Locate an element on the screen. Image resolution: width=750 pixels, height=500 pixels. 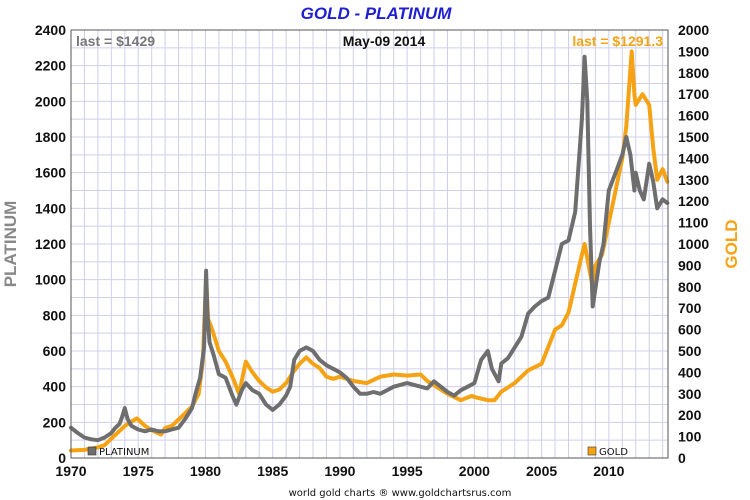
x-tick-label: 1975 is located at coordinates (138, 471).